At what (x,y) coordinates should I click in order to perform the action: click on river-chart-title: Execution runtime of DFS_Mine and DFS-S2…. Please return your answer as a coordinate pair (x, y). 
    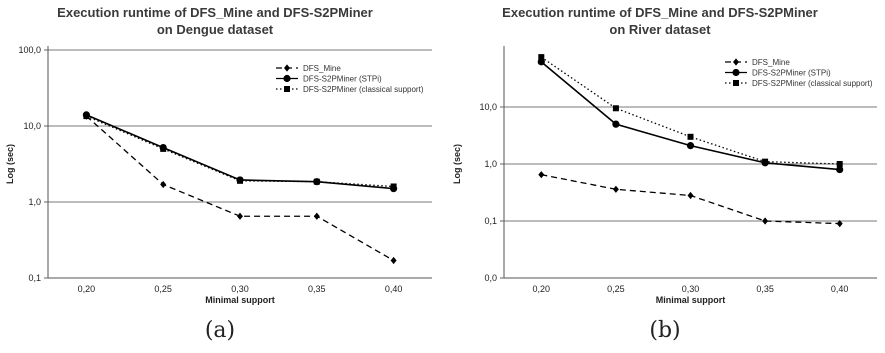
    Looking at the image, I should click on (660, 12).